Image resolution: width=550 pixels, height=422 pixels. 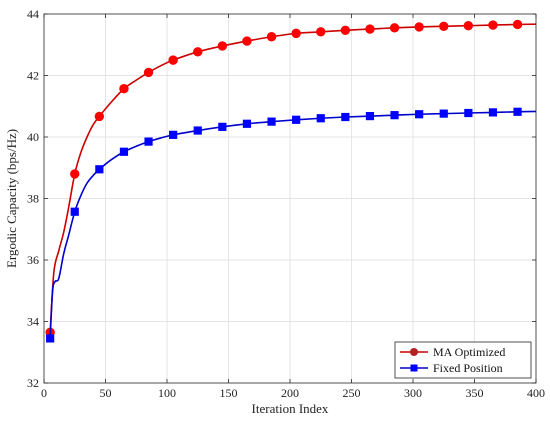 What do you see at coordinates (290, 408) in the screenshot?
I see `x-axis-label: Iteration Index` at bounding box center [290, 408].